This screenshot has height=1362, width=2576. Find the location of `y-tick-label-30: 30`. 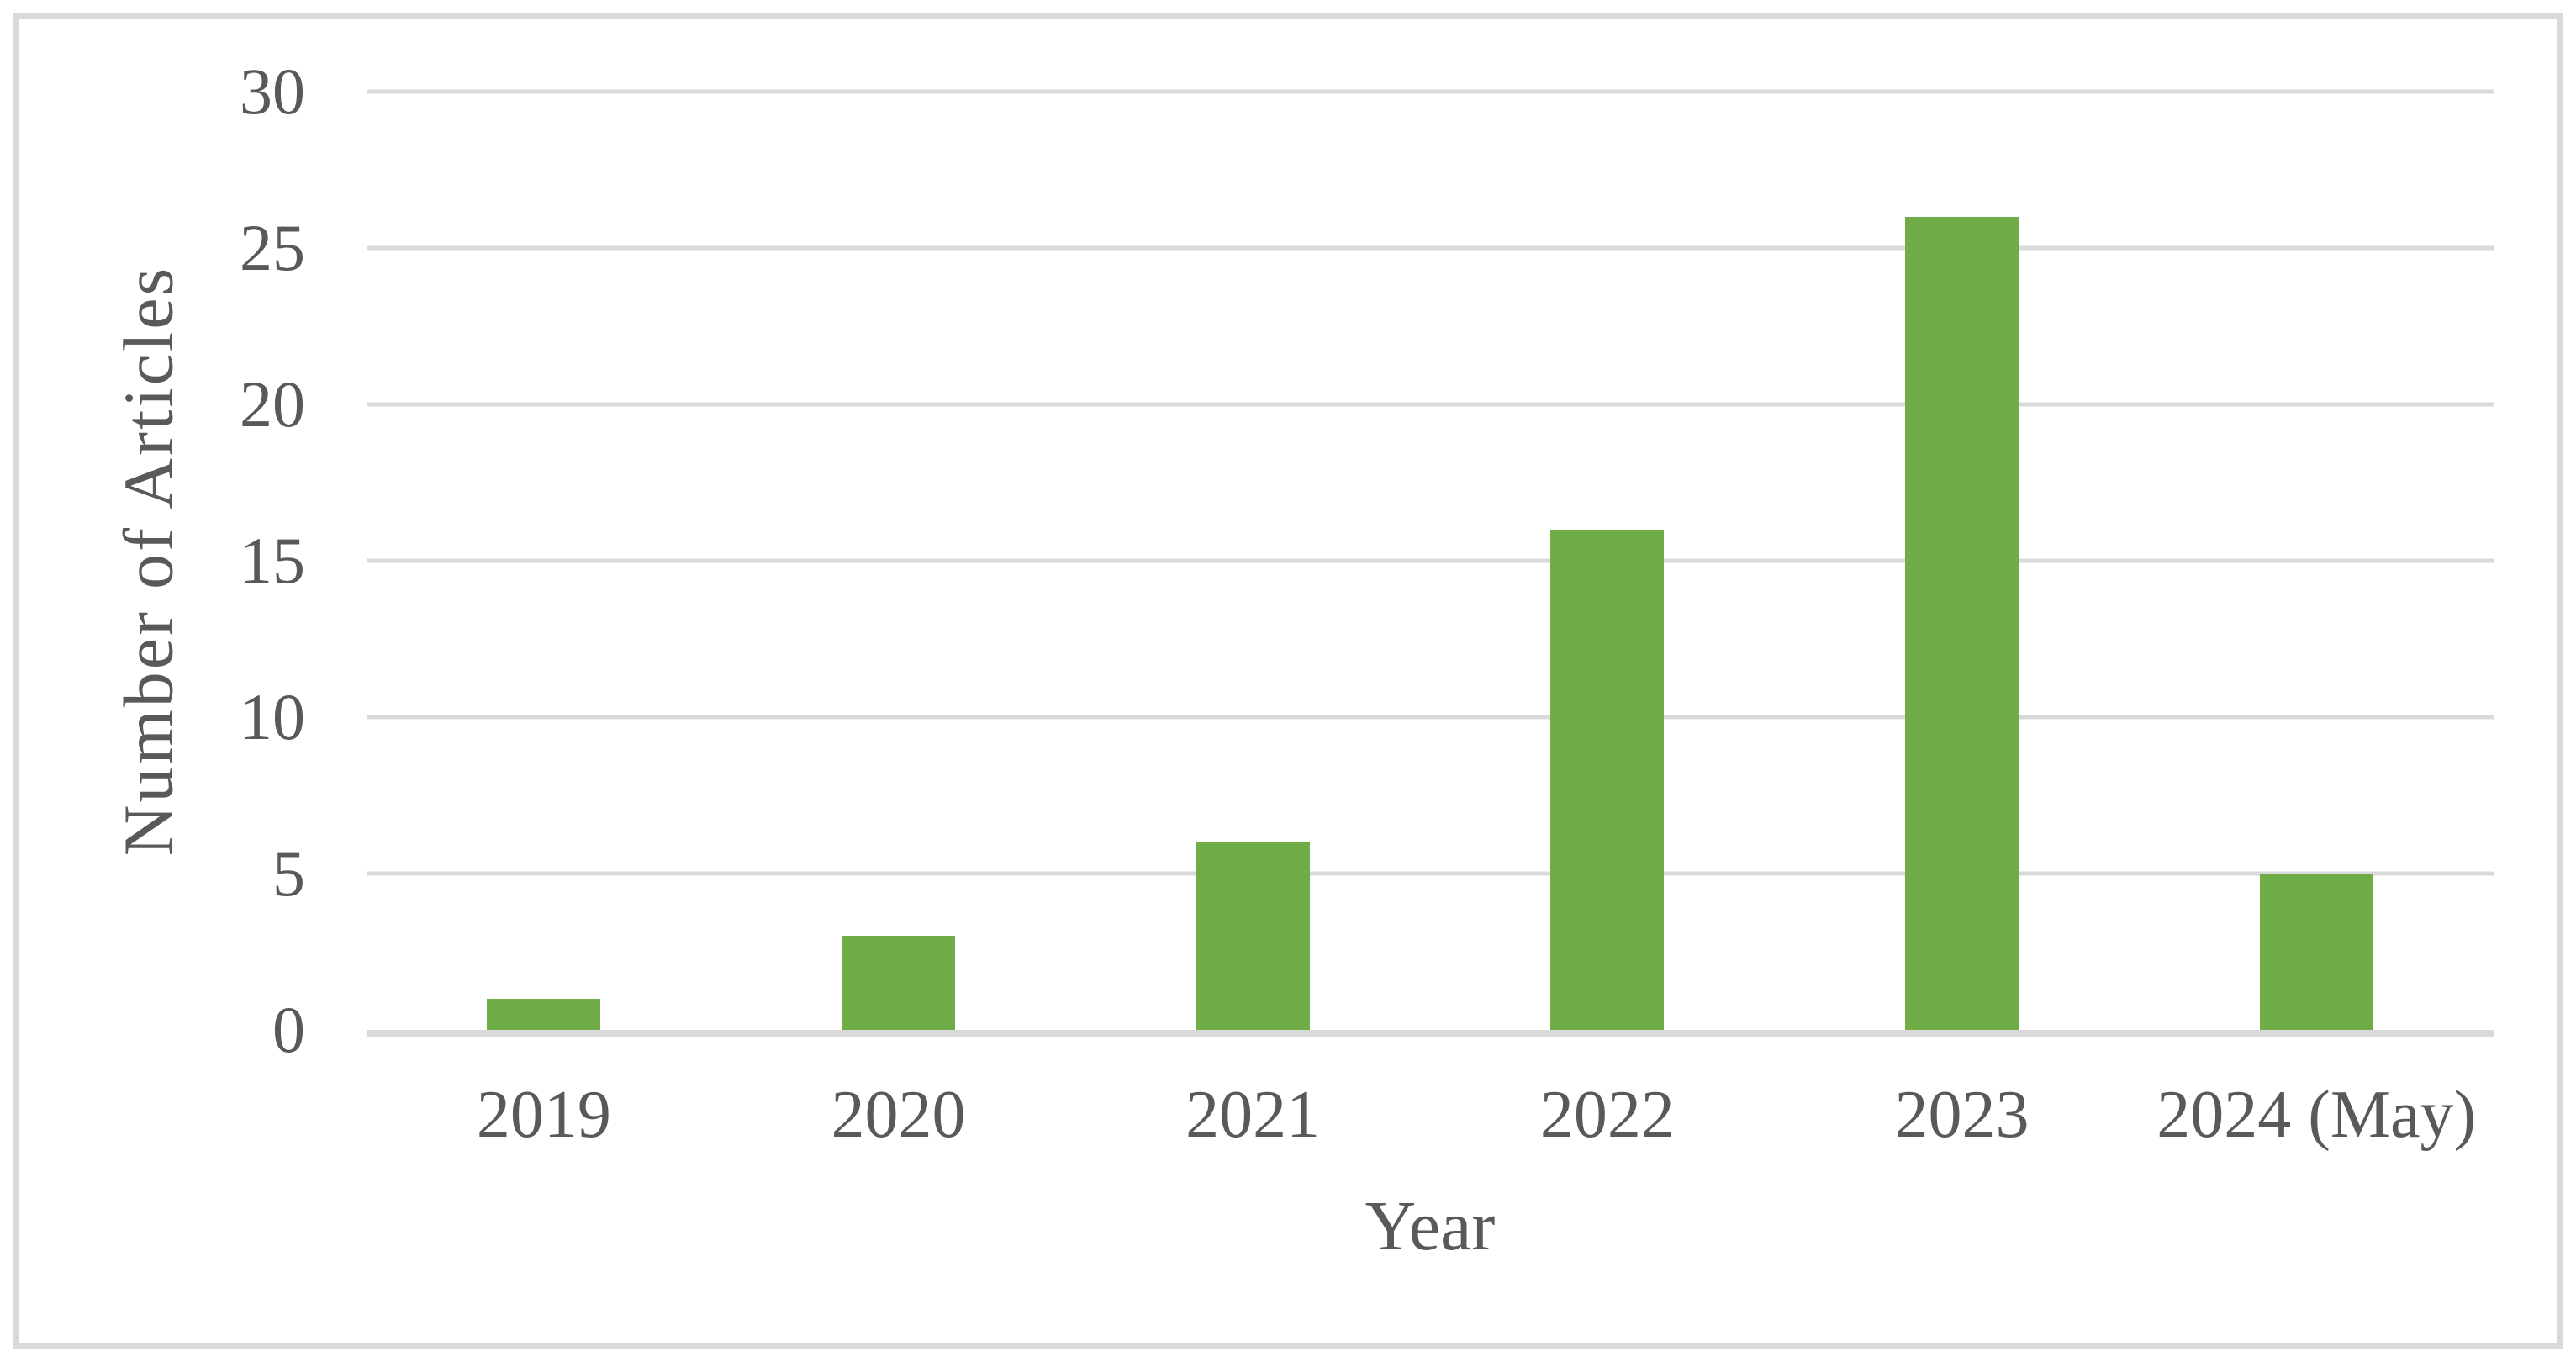

y-tick-label-30: 30 is located at coordinates (273, 91).